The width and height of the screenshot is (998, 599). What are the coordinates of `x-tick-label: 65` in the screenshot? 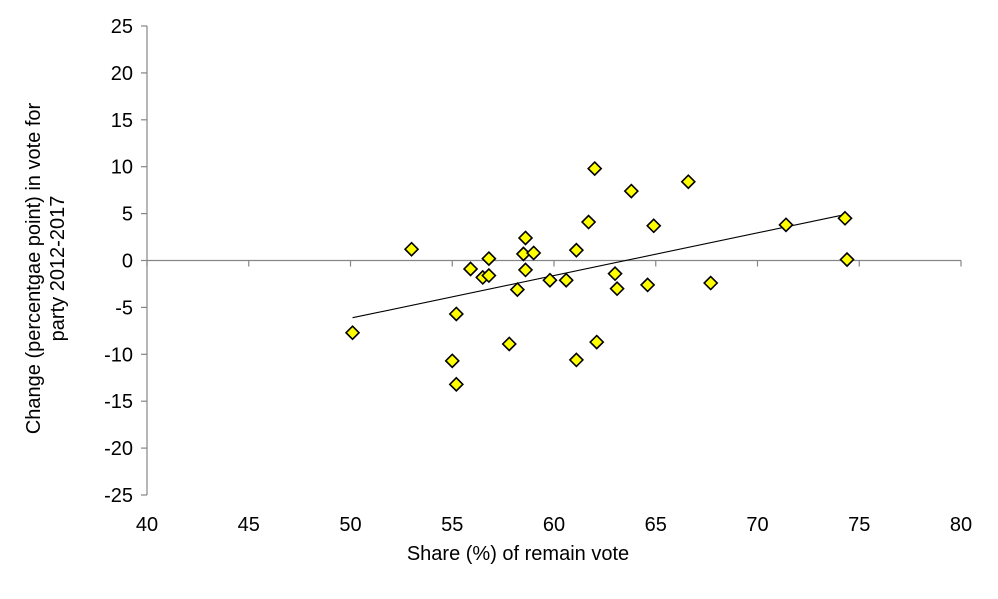 It's located at (656, 525).